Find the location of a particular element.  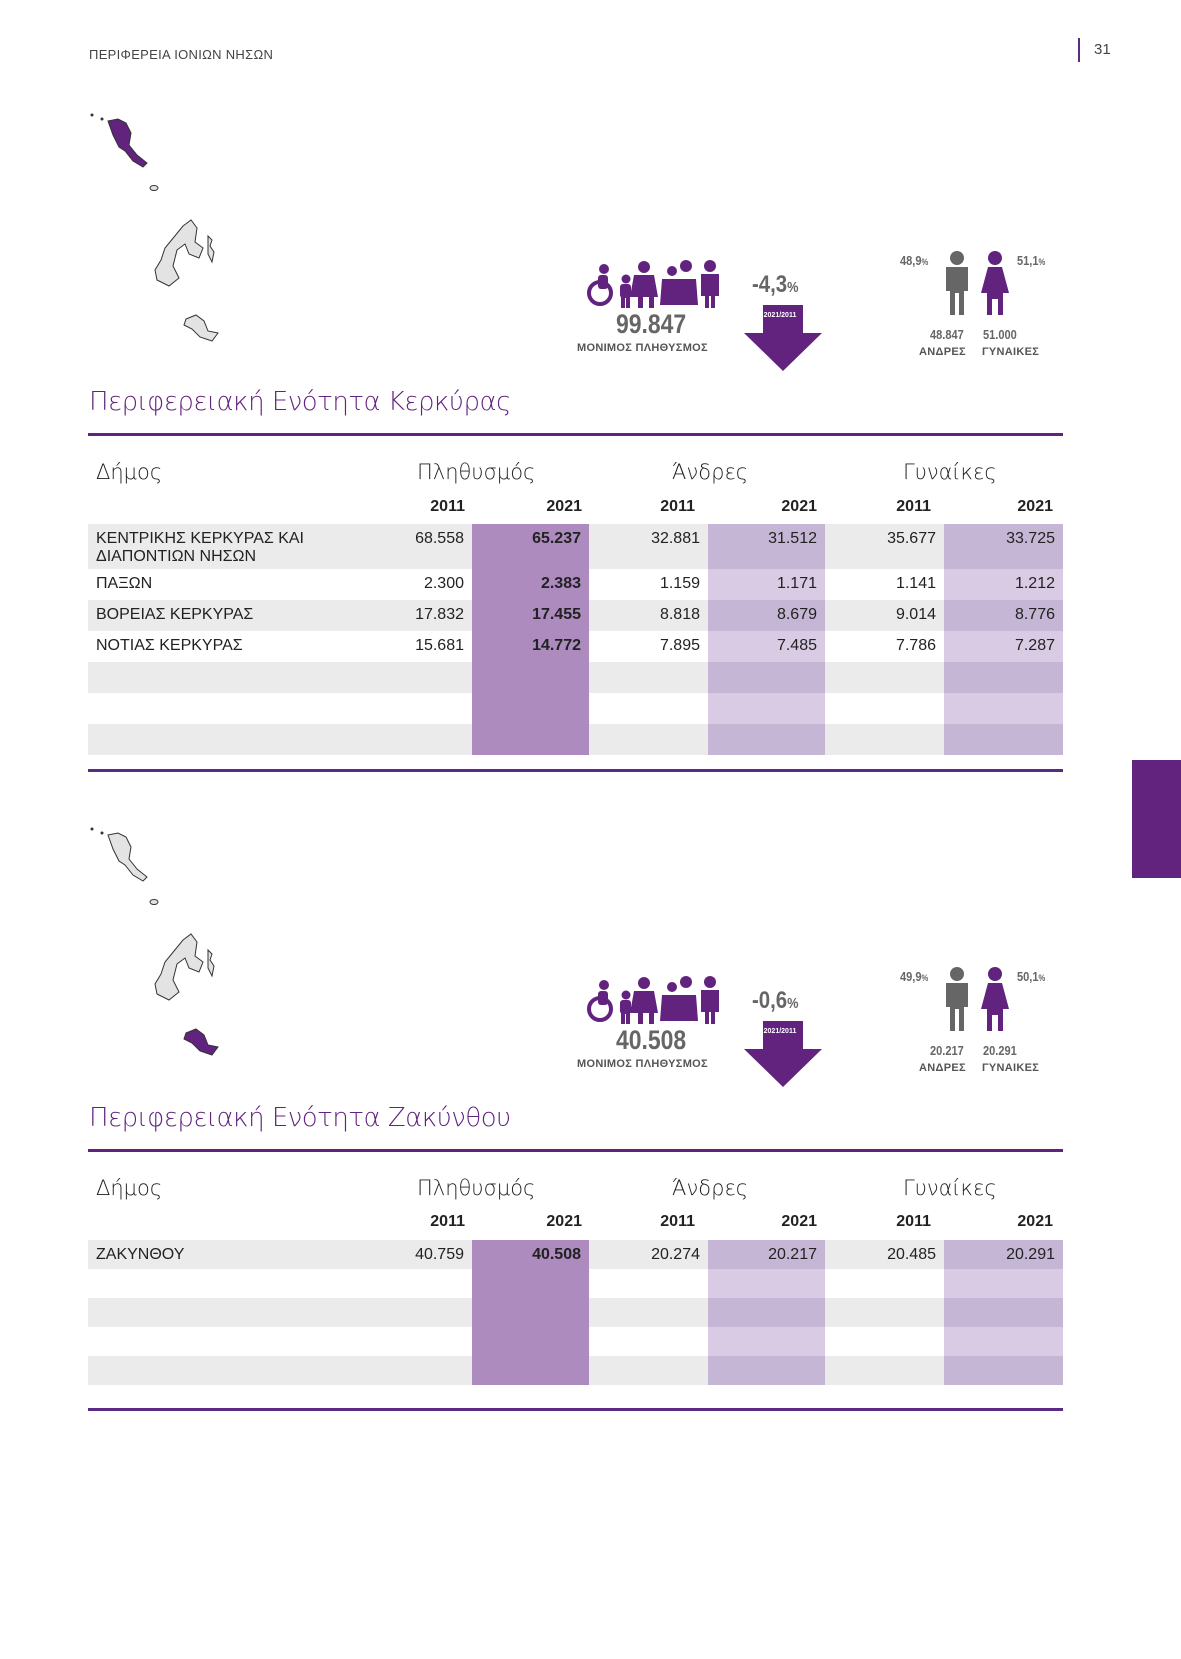

cell-m2011: 8.818 is located at coordinates (679, 614).